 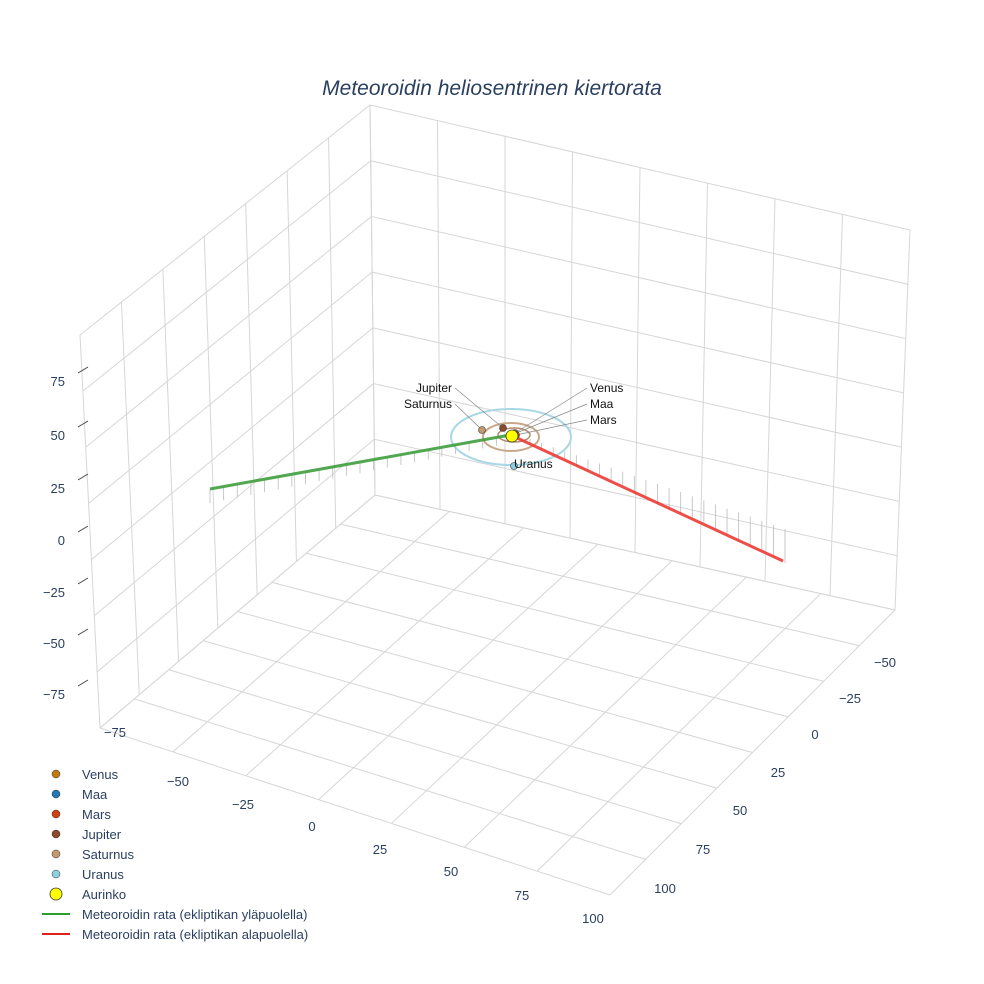 What do you see at coordinates (108, 854) in the screenshot?
I see `legend-item-label: Saturnus` at bounding box center [108, 854].